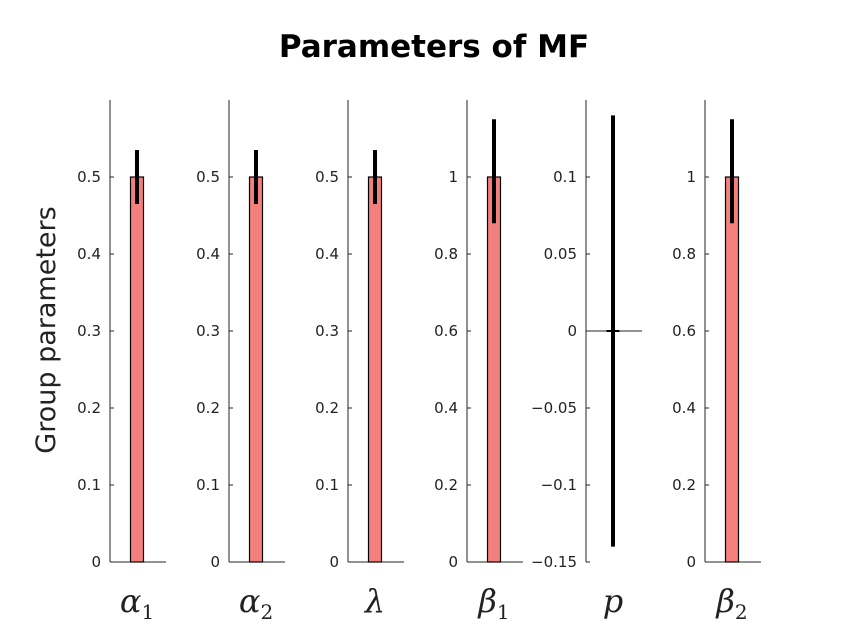 The height and width of the screenshot is (631, 841). Describe the element at coordinates (121, 362) in the screenshot. I see `panel-1: 0 0.1 0.2 0.3 0.4 0.5 α1` at that location.